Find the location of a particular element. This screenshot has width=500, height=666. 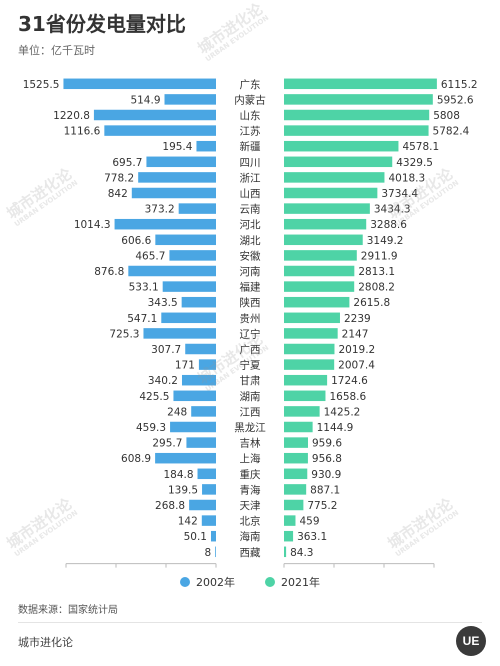

category-label: 吉林 is located at coordinates (250, 443).